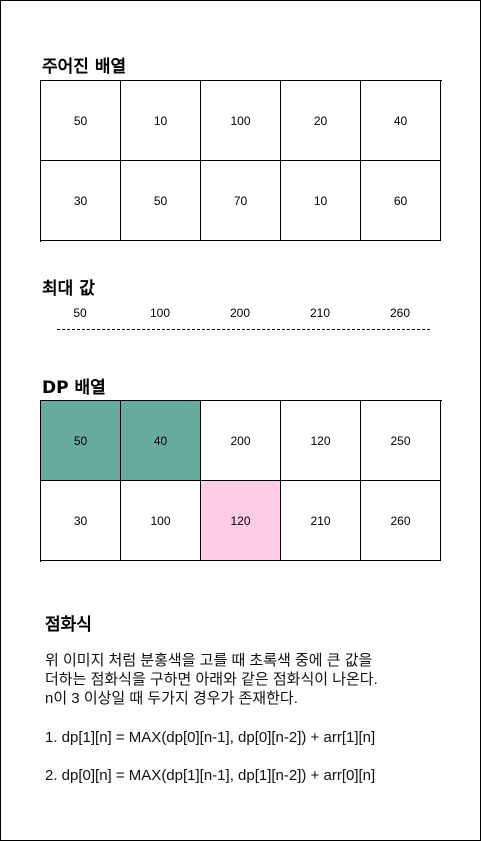 This screenshot has height=841, width=481. I want to click on max-value: 50, so click(80, 313).